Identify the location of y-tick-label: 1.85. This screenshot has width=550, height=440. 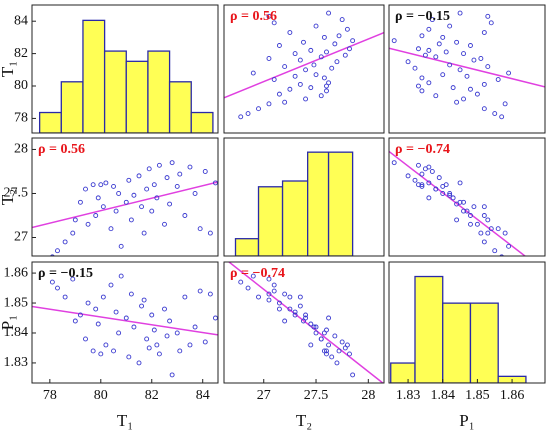
(16, 302).